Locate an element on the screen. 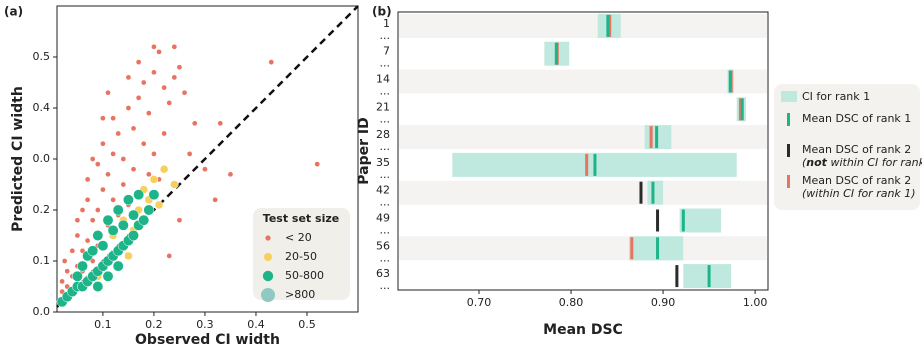  y-tick-label: 7 is located at coordinates (386, 51).